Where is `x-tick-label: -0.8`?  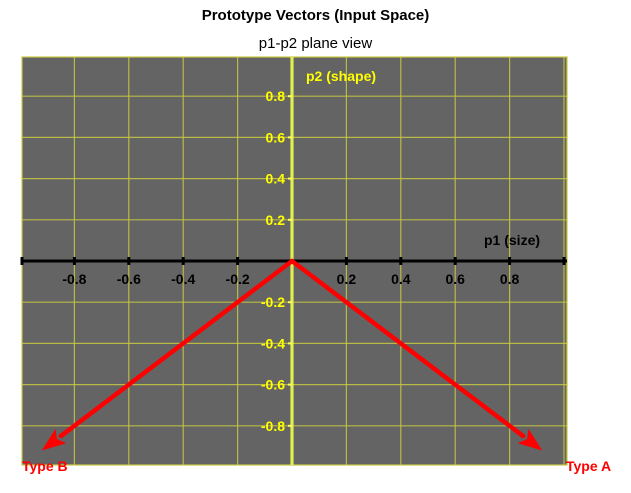 x-tick-label: -0.8 is located at coordinates (74, 279).